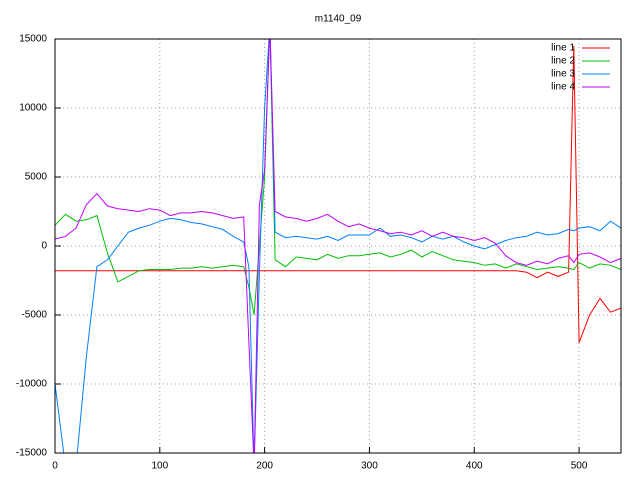 The height and width of the screenshot is (485, 640). I want to click on x-tick-label: 500, so click(579, 466).